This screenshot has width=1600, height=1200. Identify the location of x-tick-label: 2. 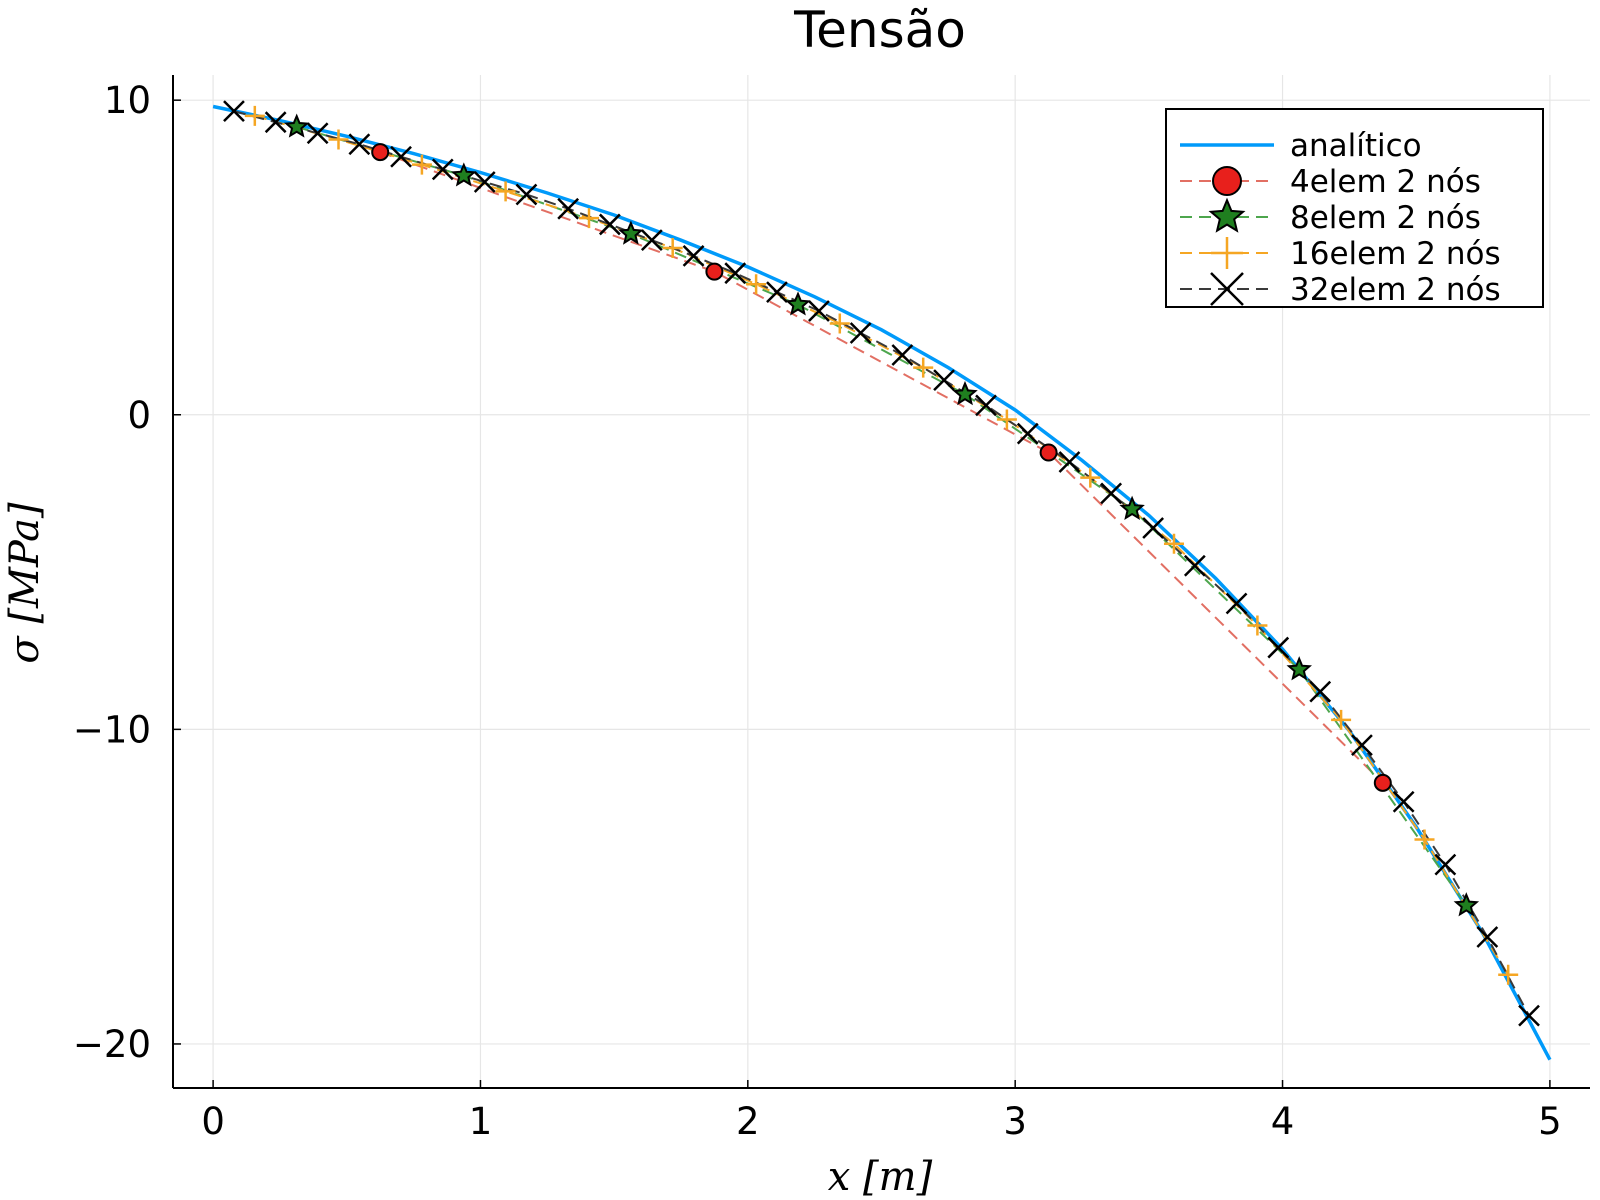
(748, 1121).